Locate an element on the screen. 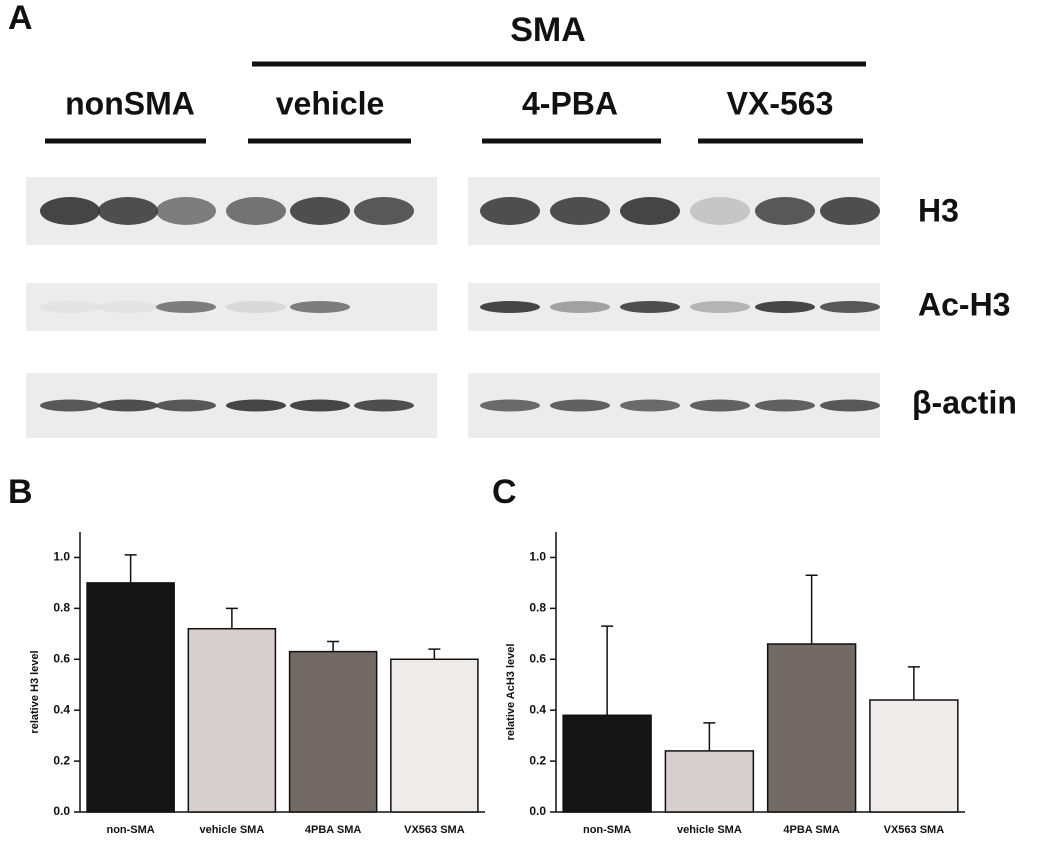 The image size is (1050, 847). protein-label: Ac-H3 is located at coordinates (964, 304).